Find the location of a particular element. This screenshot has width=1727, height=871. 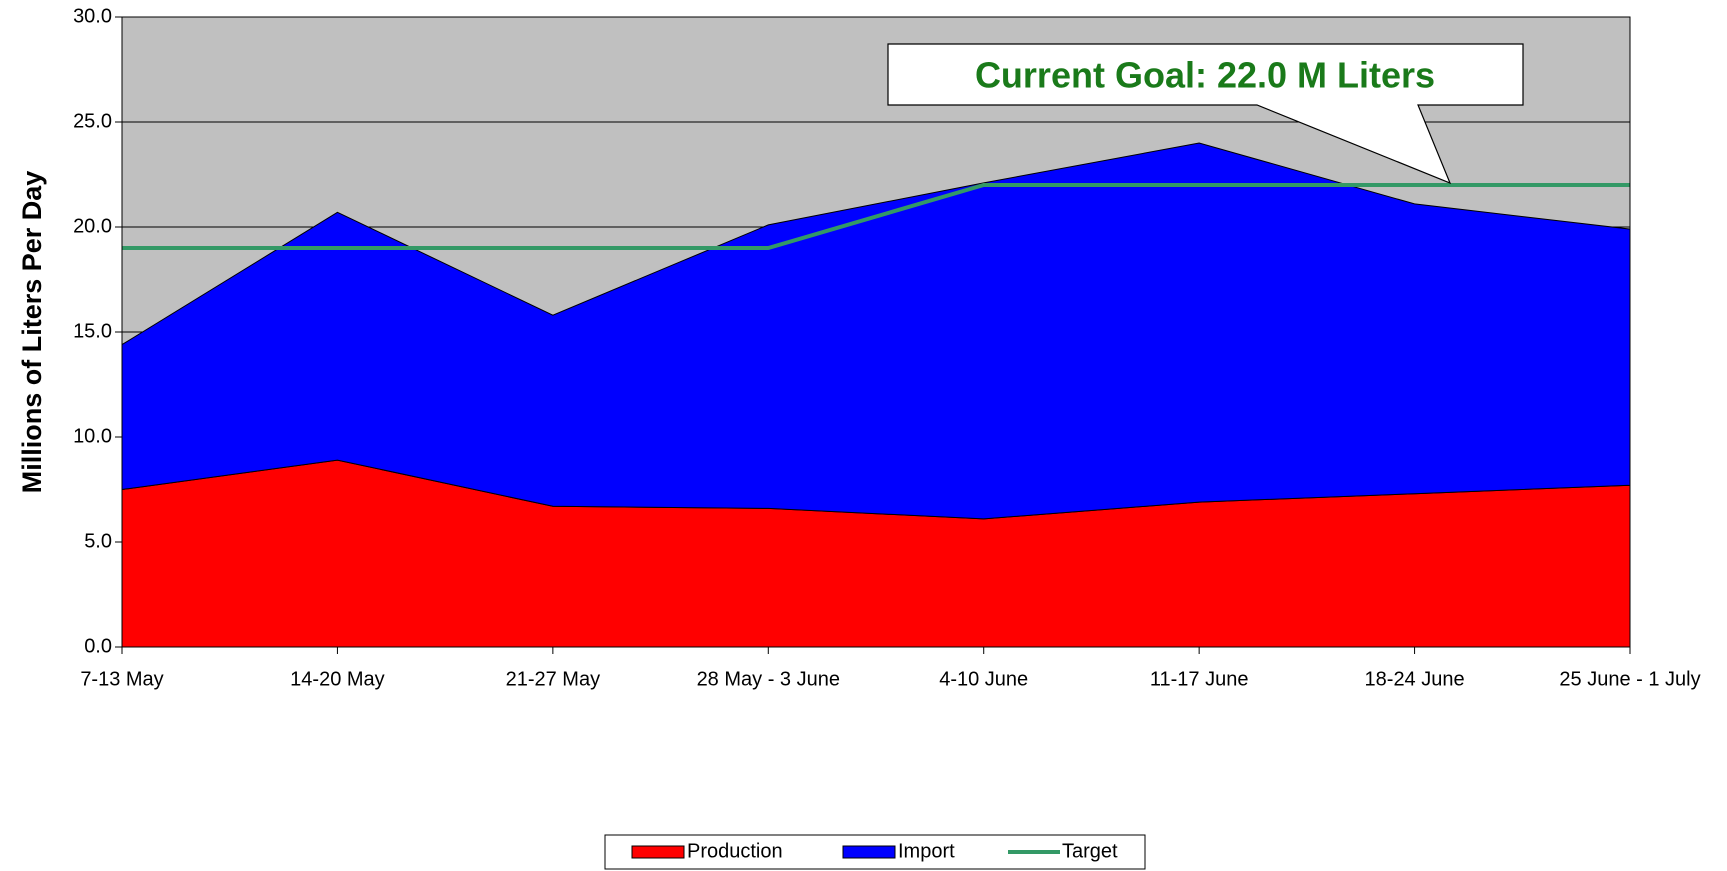

target-line is located at coordinates (876, 216).